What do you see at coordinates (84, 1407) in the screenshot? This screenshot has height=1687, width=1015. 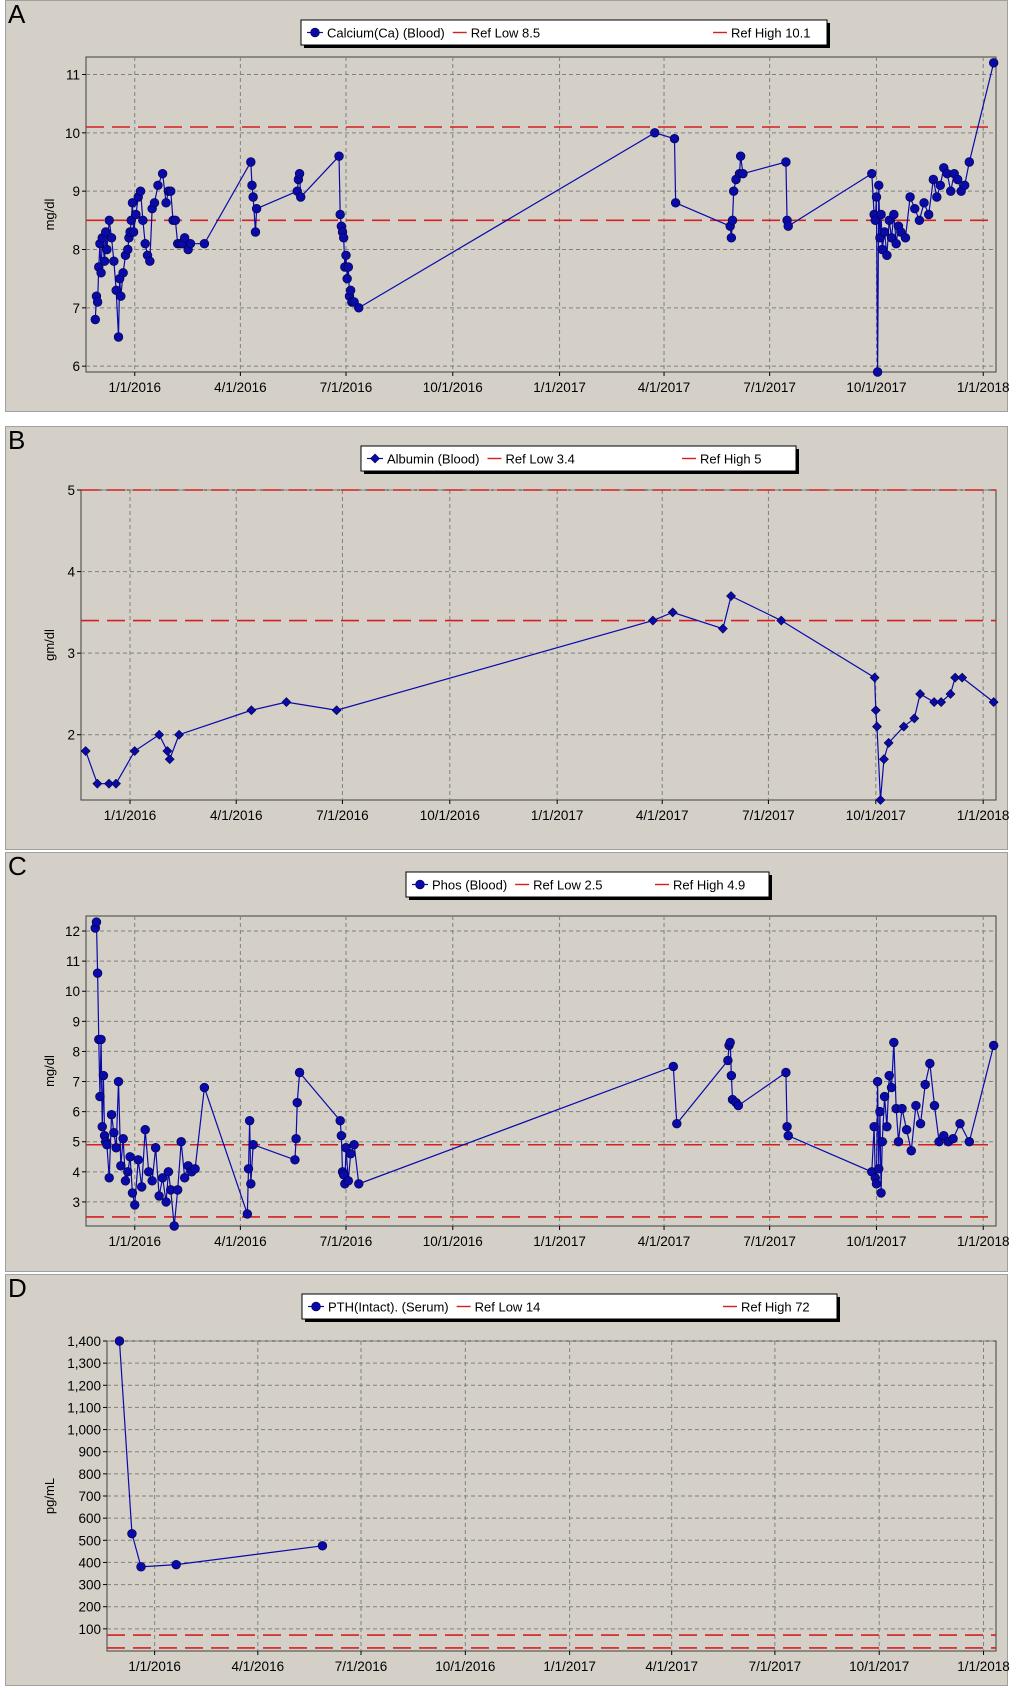 I see `y-tick-label: 1,100` at bounding box center [84, 1407].